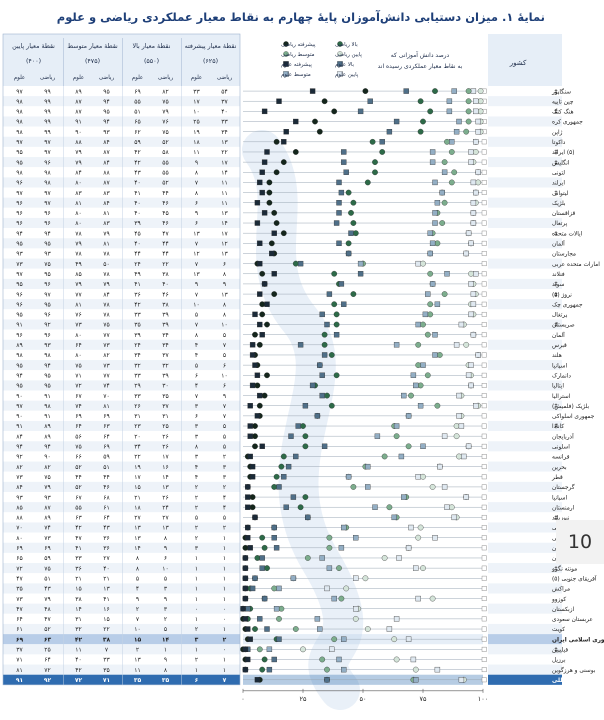 Image resolution: width=604 pixels, height=720 pixels. Describe the element at coordinates (47, 457) in the screenshot. I see `table-cell-36-6: ۹۰` at that location.